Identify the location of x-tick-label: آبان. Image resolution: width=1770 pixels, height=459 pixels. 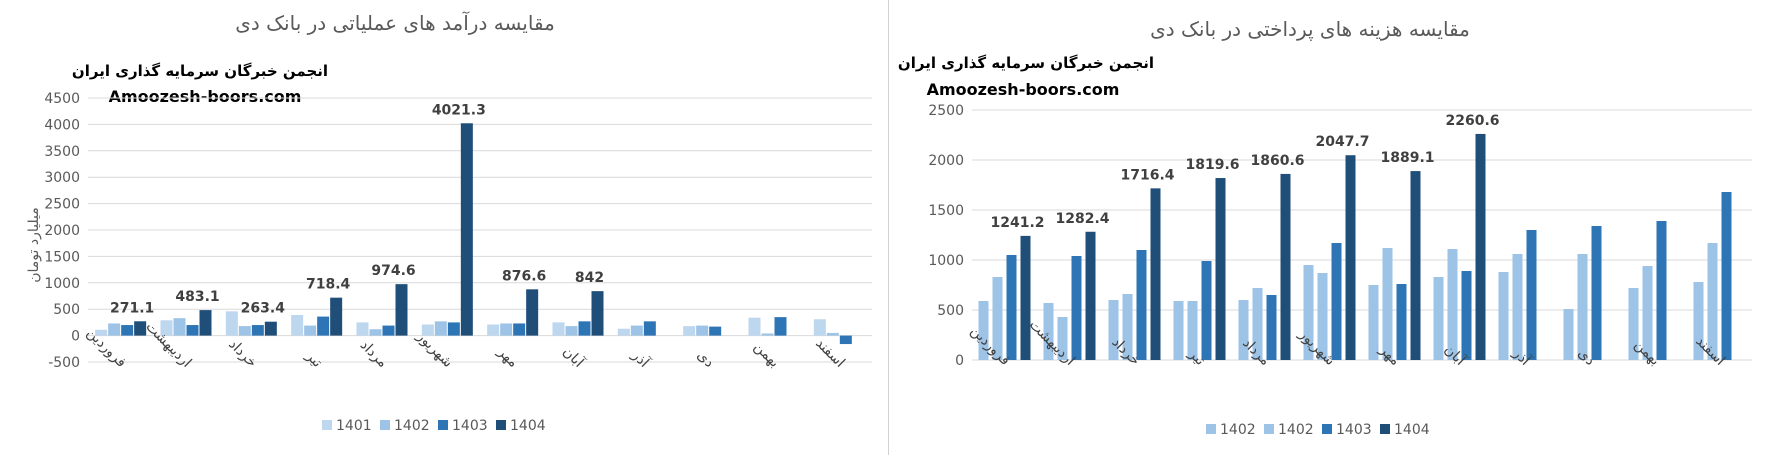
(573, 357).